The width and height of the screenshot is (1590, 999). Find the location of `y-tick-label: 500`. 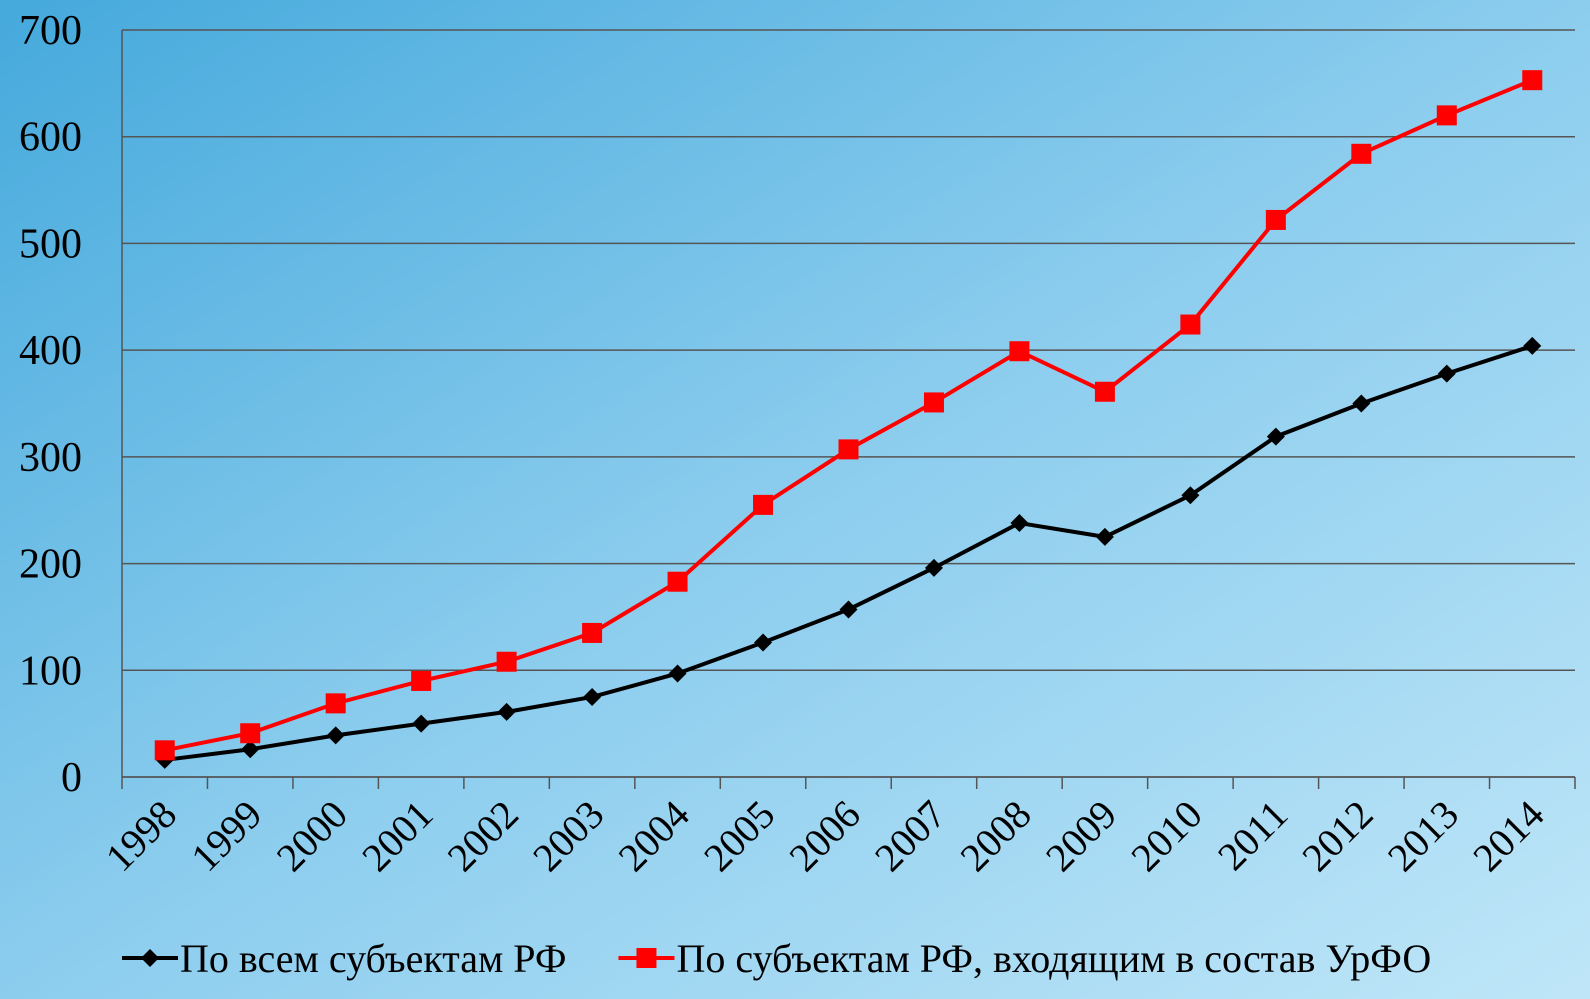

y-tick-label: 500 is located at coordinates (50, 244).